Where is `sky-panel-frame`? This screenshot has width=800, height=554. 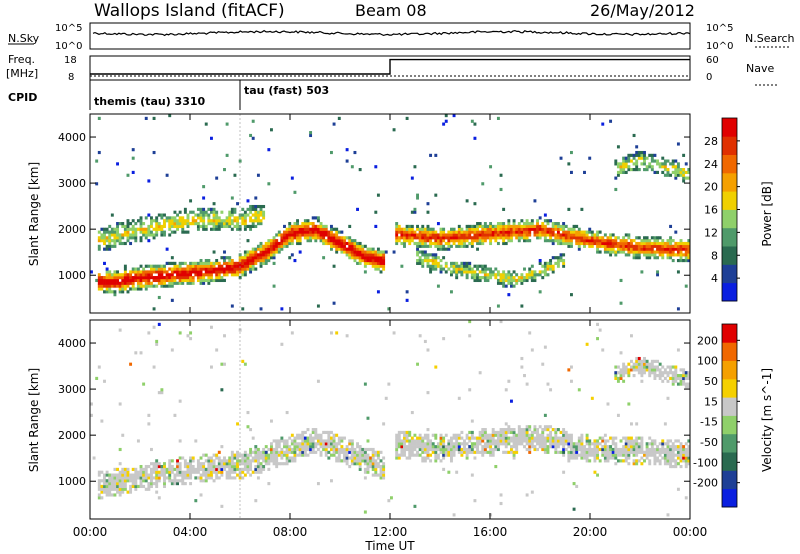
sky-panel-frame is located at coordinates (390, 36).